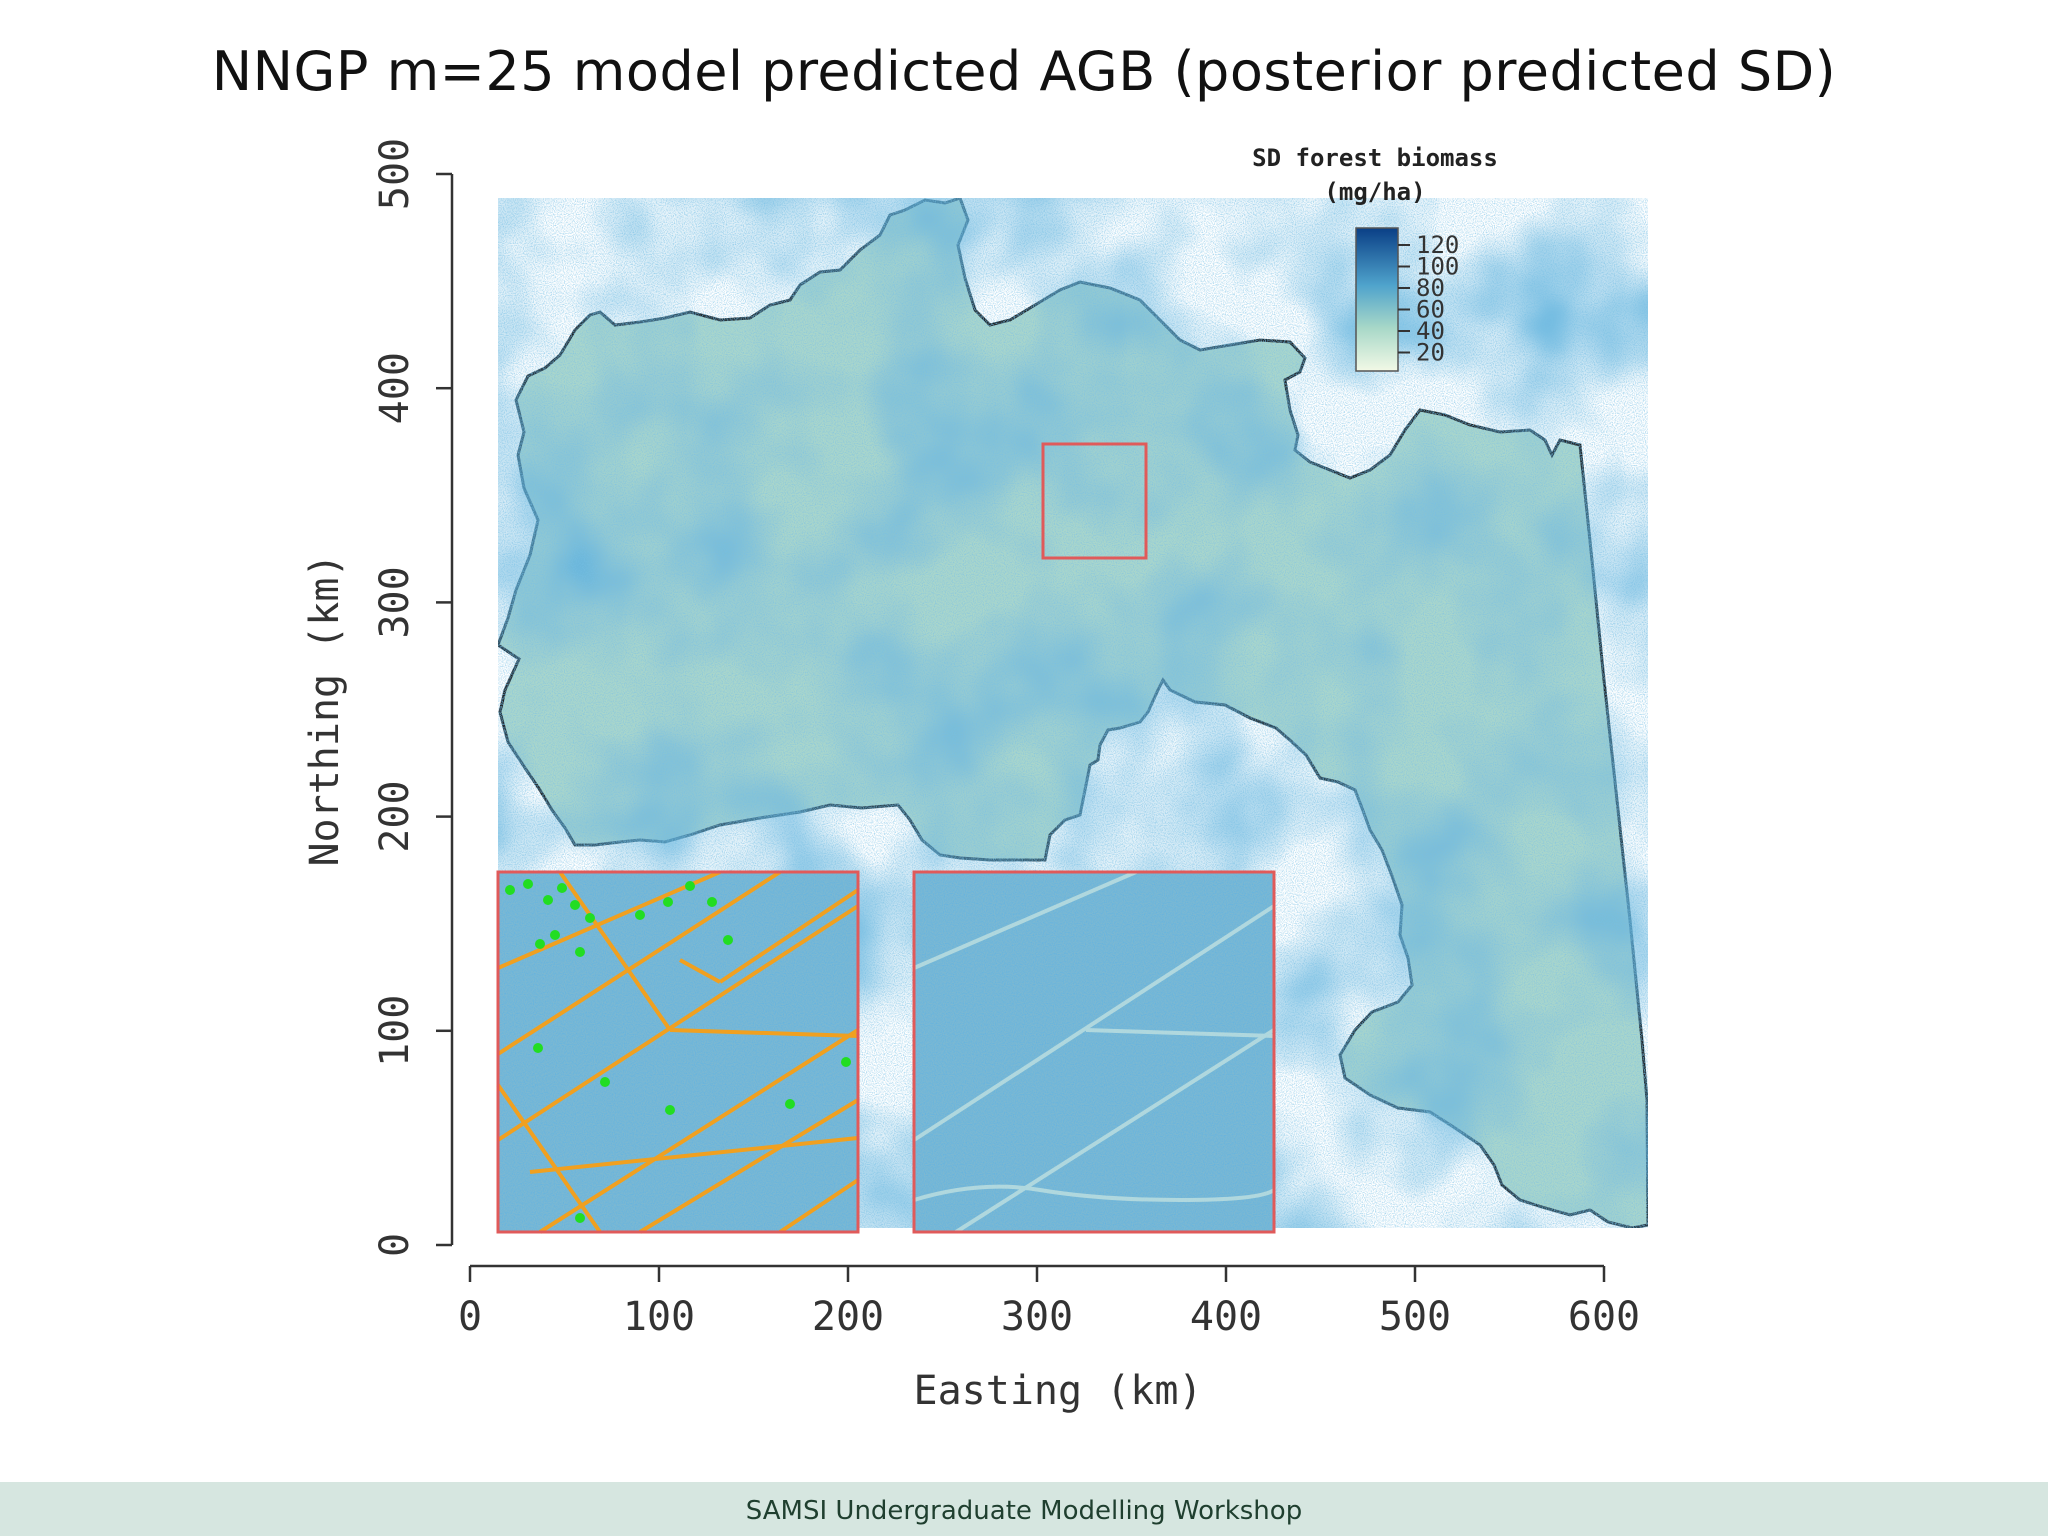 This screenshot has height=1536, width=2048. Describe the element at coordinates (1058, 1391) in the screenshot. I see `x-axis-label: Easting (km)` at that location.